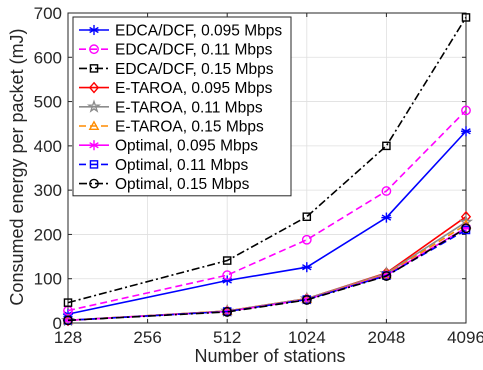 Image resolution: width=483 pixels, height=370 pixels. What do you see at coordinates (181, 165) in the screenshot?
I see `legend-label: Optimal, 0.11 Mbps` at bounding box center [181, 165].